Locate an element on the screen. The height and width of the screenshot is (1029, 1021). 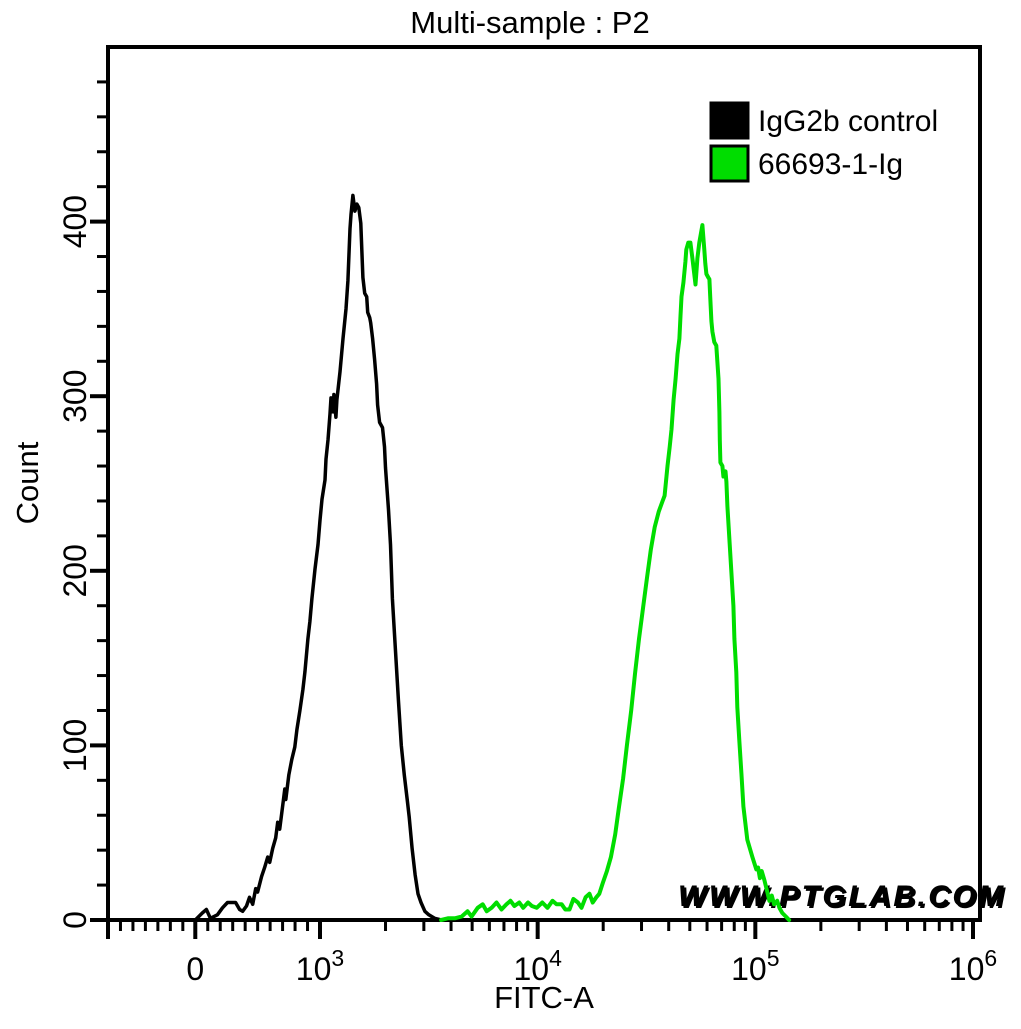
watermark: WWW.PTGLAB.COM WWW.PTGLAB.COM is located at coordinates (843, 897).